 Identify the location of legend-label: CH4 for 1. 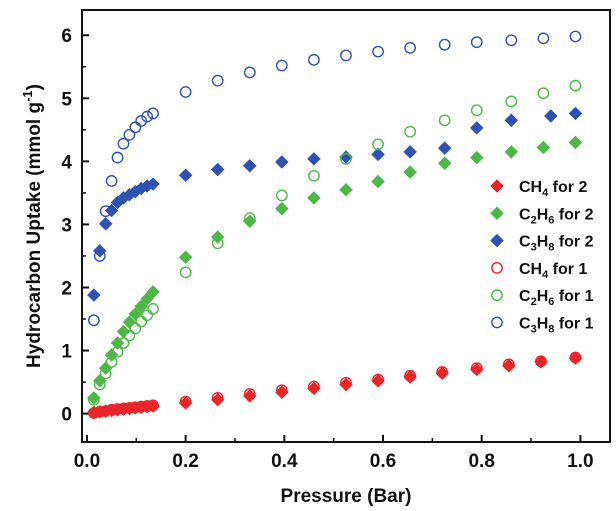
(553, 271).